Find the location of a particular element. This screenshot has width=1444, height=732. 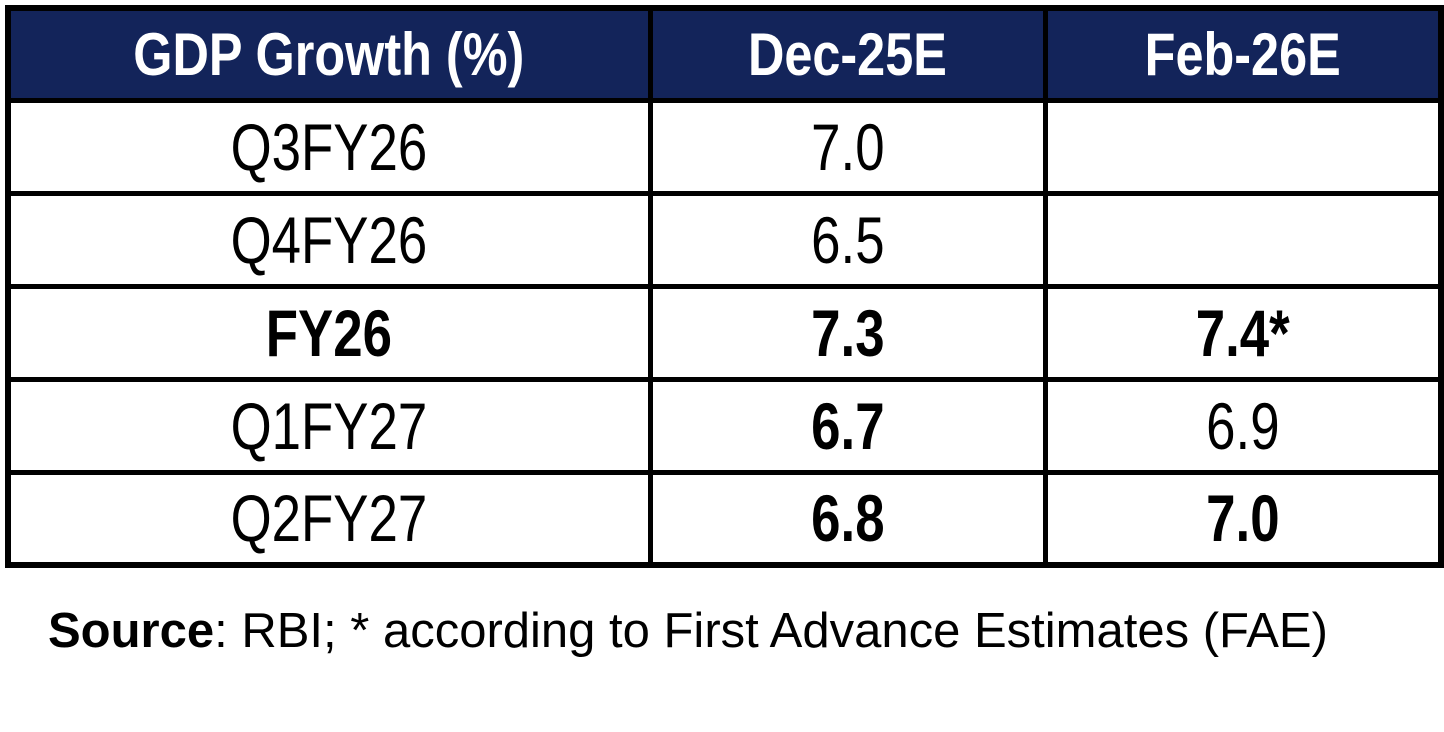

column-header-gdp-growth: GDP Growth (%) is located at coordinates (329, 54).